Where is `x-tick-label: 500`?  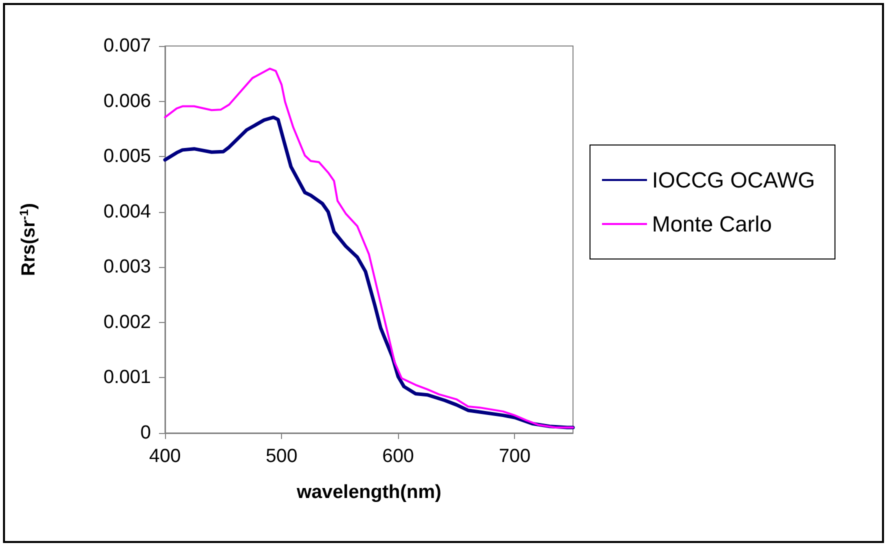 x-tick-label: 500 is located at coordinates (282, 456).